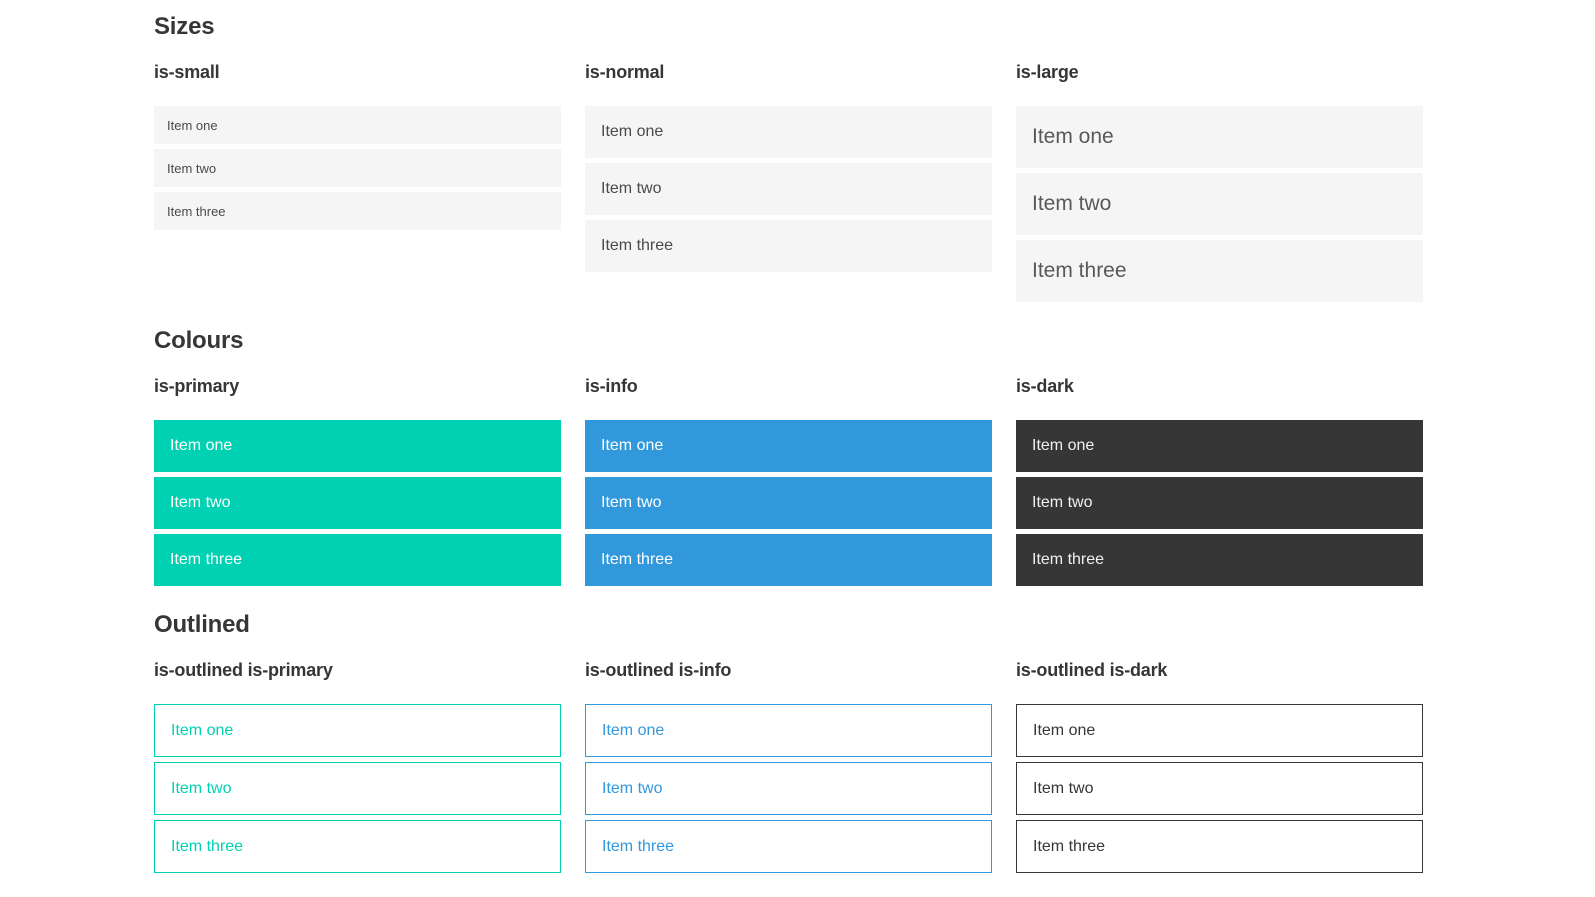 The width and height of the screenshot is (1595, 897). What do you see at coordinates (184, 26) in the screenshot?
I see `section-title: Sizes` at bounding box center [184, 26].